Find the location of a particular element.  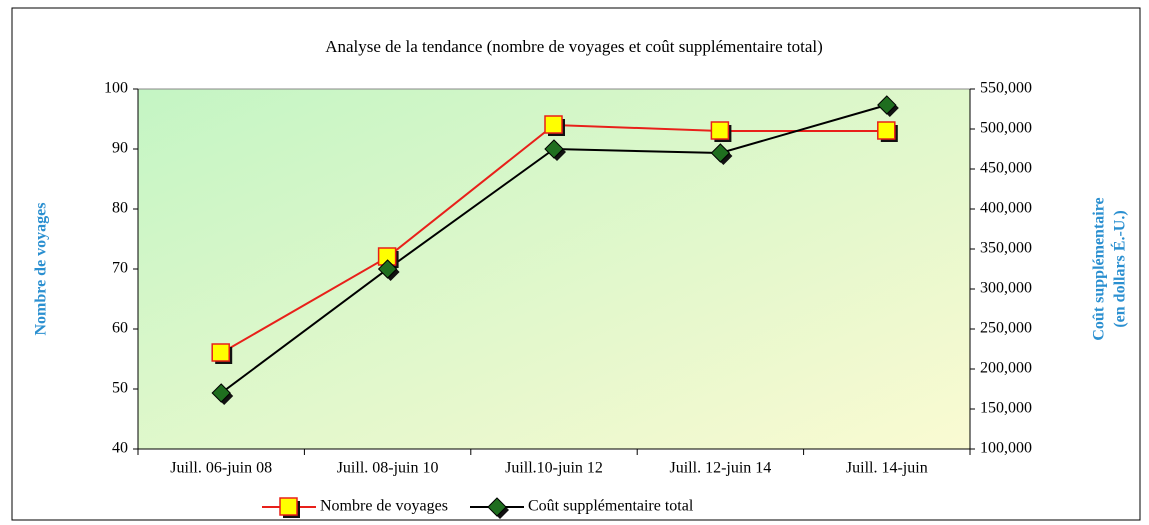

y2-tick-label: 200,000 is located at coordinates (1006, 368).